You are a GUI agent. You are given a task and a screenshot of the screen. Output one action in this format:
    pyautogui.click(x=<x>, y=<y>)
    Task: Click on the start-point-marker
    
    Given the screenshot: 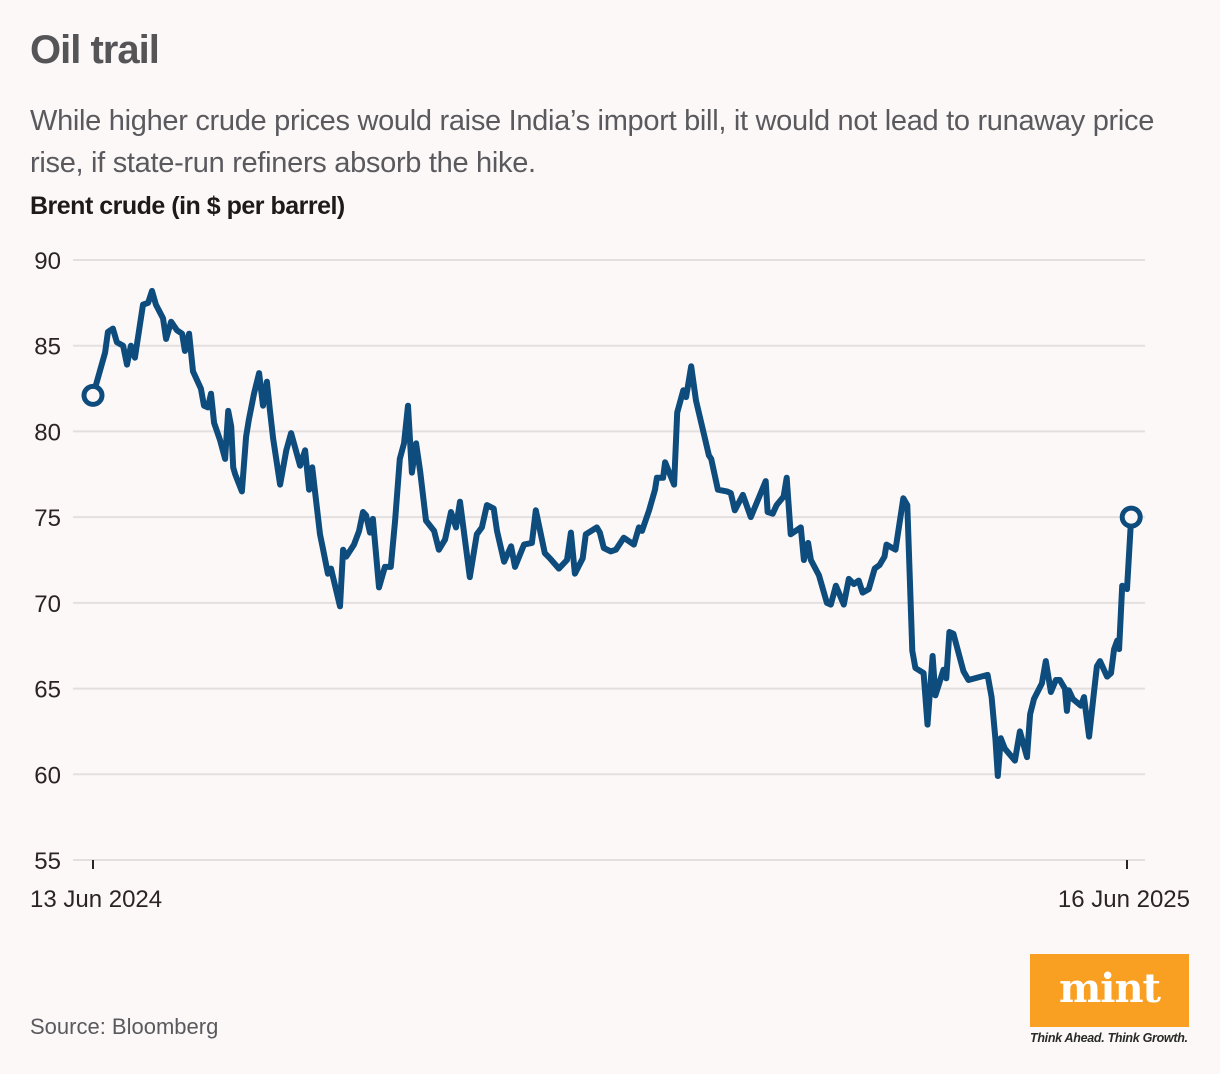 What is the action you would take?
    pyautogui.click(x=93, y=395)
    